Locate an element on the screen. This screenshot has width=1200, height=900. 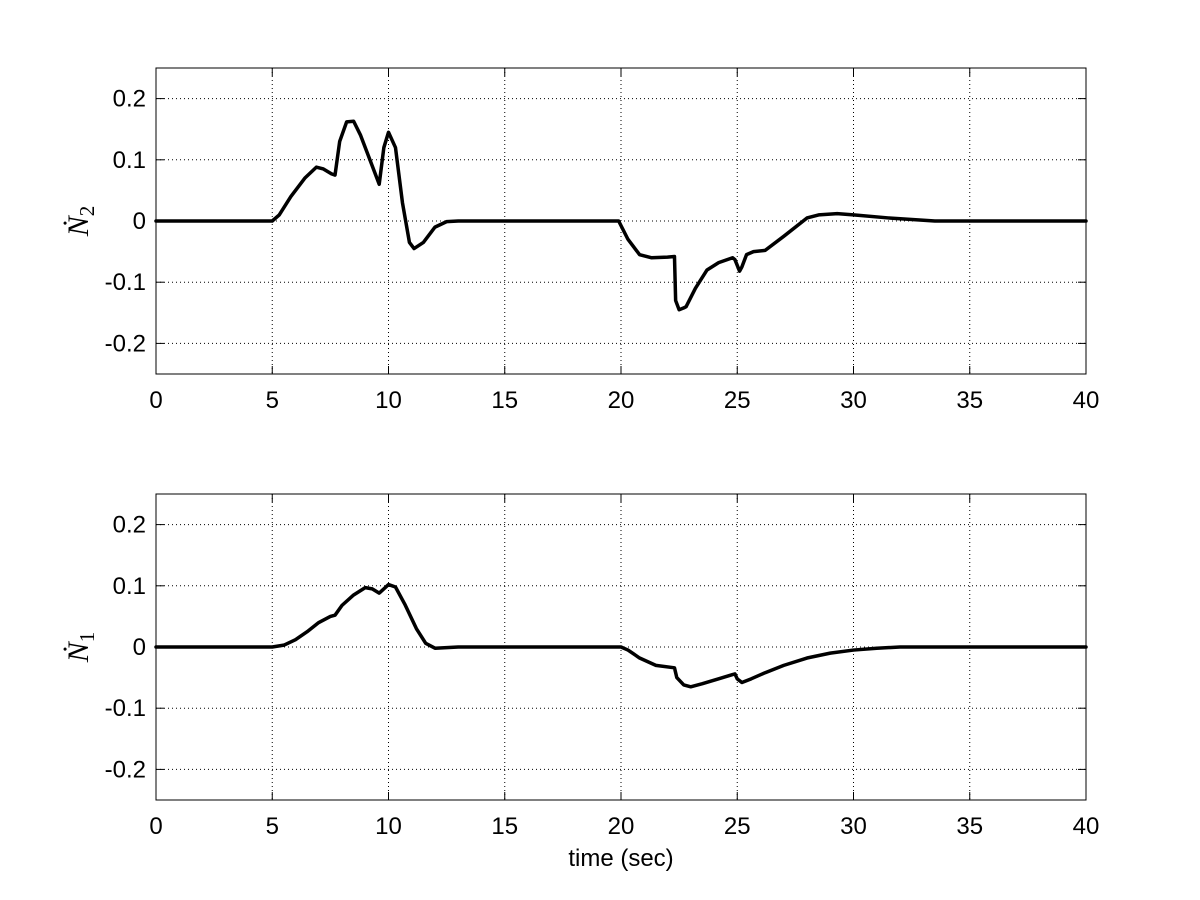
bottom-ylabel: Ṅ1 is located at coordinates (80, 648).